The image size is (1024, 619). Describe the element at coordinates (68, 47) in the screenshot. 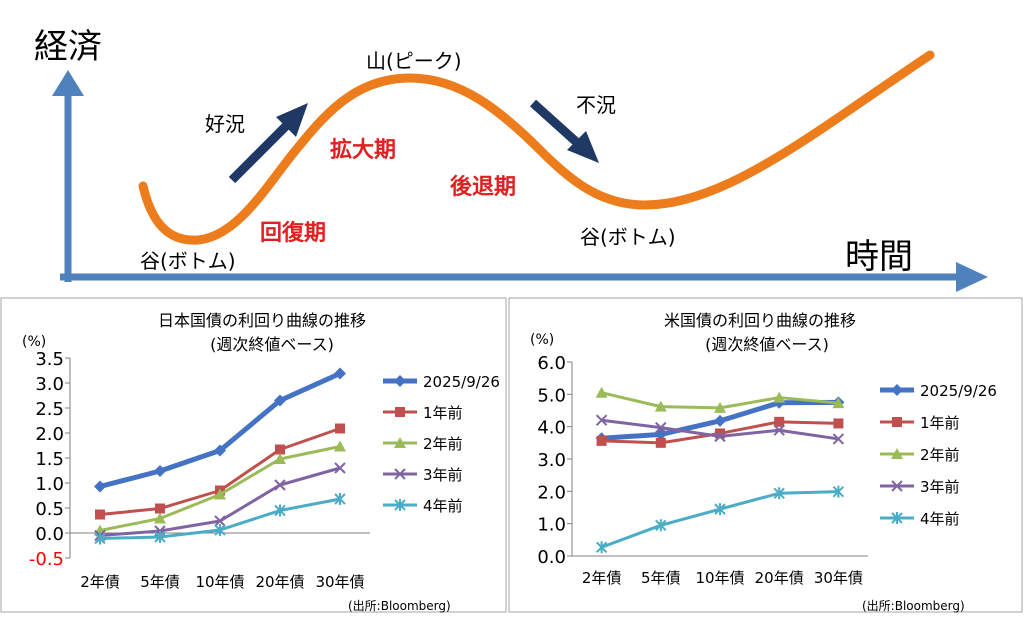

I see `y-axis-label: 経済` at that location.